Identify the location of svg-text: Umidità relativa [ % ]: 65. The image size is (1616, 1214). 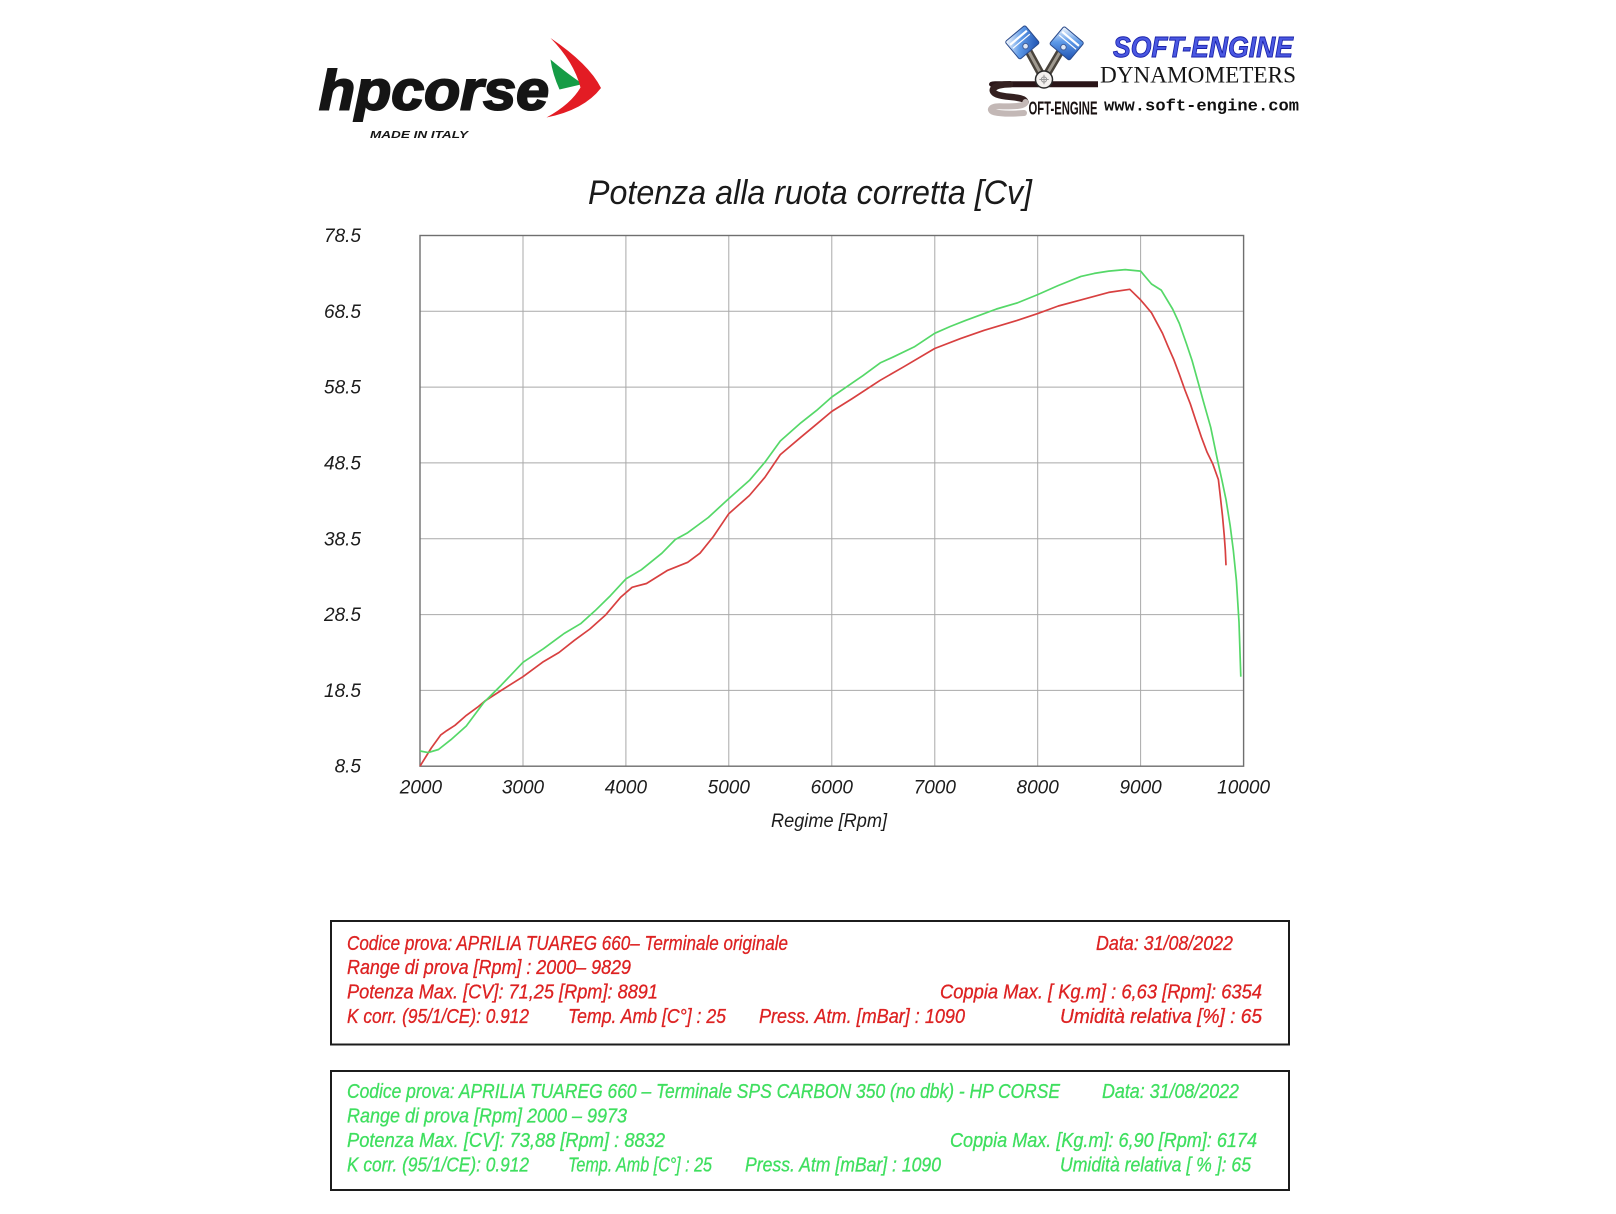
(1156, 1166).